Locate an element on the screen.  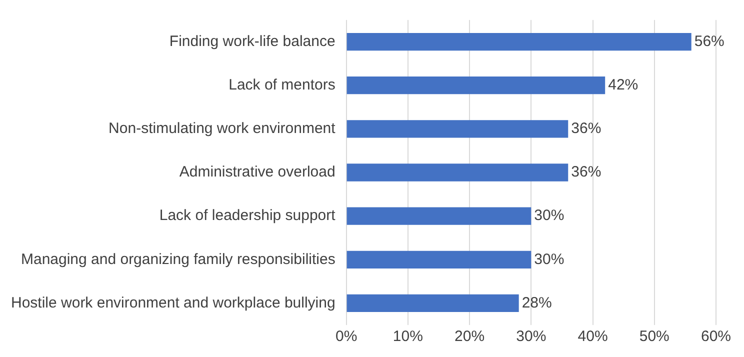
x-tick-label: 0% is located at coordinates (346, 337).